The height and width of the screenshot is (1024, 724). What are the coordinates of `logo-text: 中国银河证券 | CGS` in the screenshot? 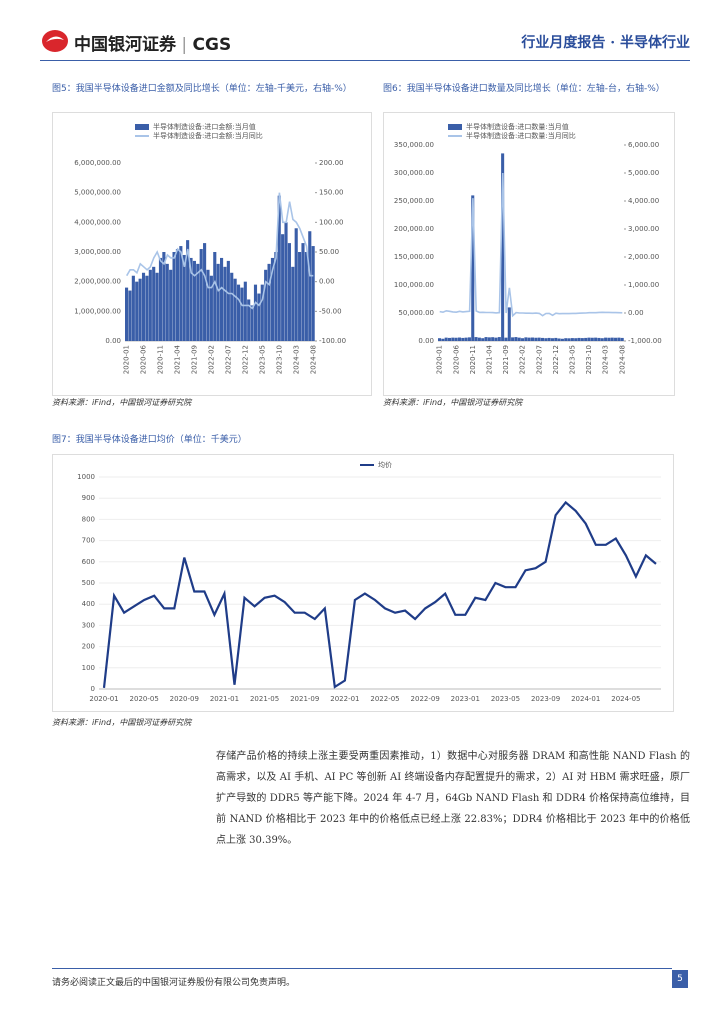 It's located at (153, 45).